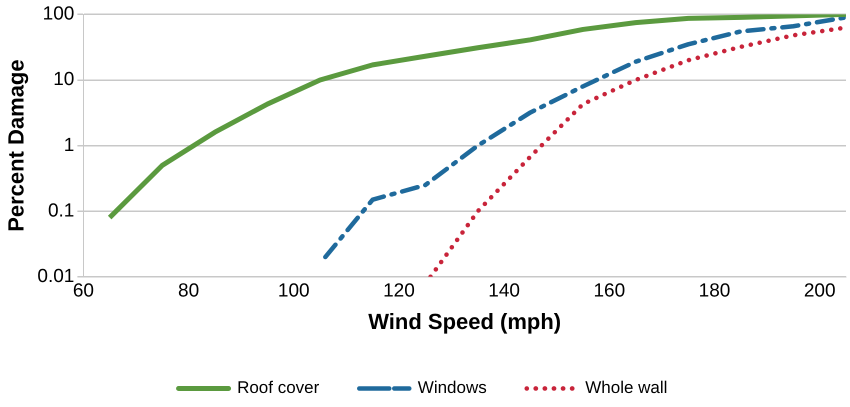  Describe the element at coordinates (55, 277) in the screenshot. I see `y-tick-label: 0.01` at that location.